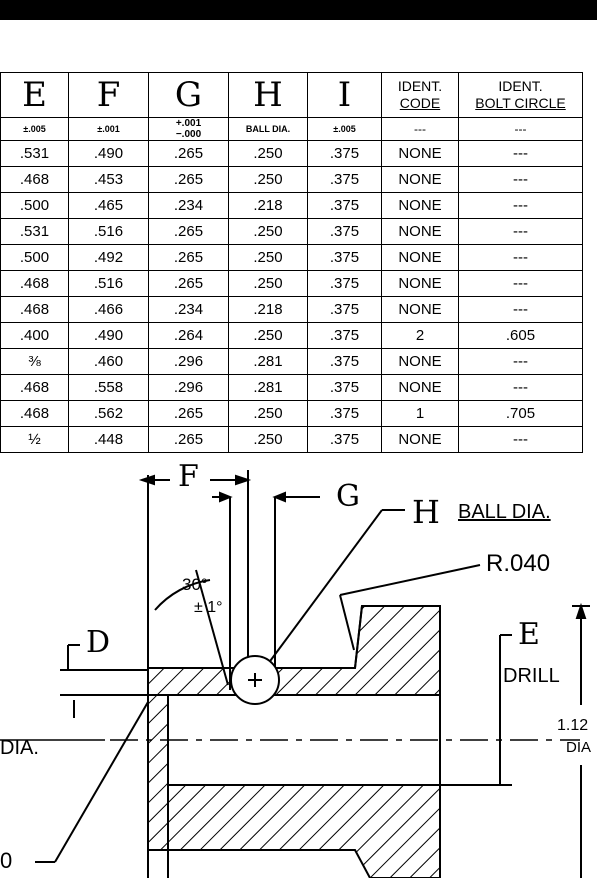 This screenshot has width=597, height=878. What do you see at coordinates (291, 283) in the screenshot?
I see `table-row: .468.516.265.250.375 NONE ---` at bounding box center [291, 283].